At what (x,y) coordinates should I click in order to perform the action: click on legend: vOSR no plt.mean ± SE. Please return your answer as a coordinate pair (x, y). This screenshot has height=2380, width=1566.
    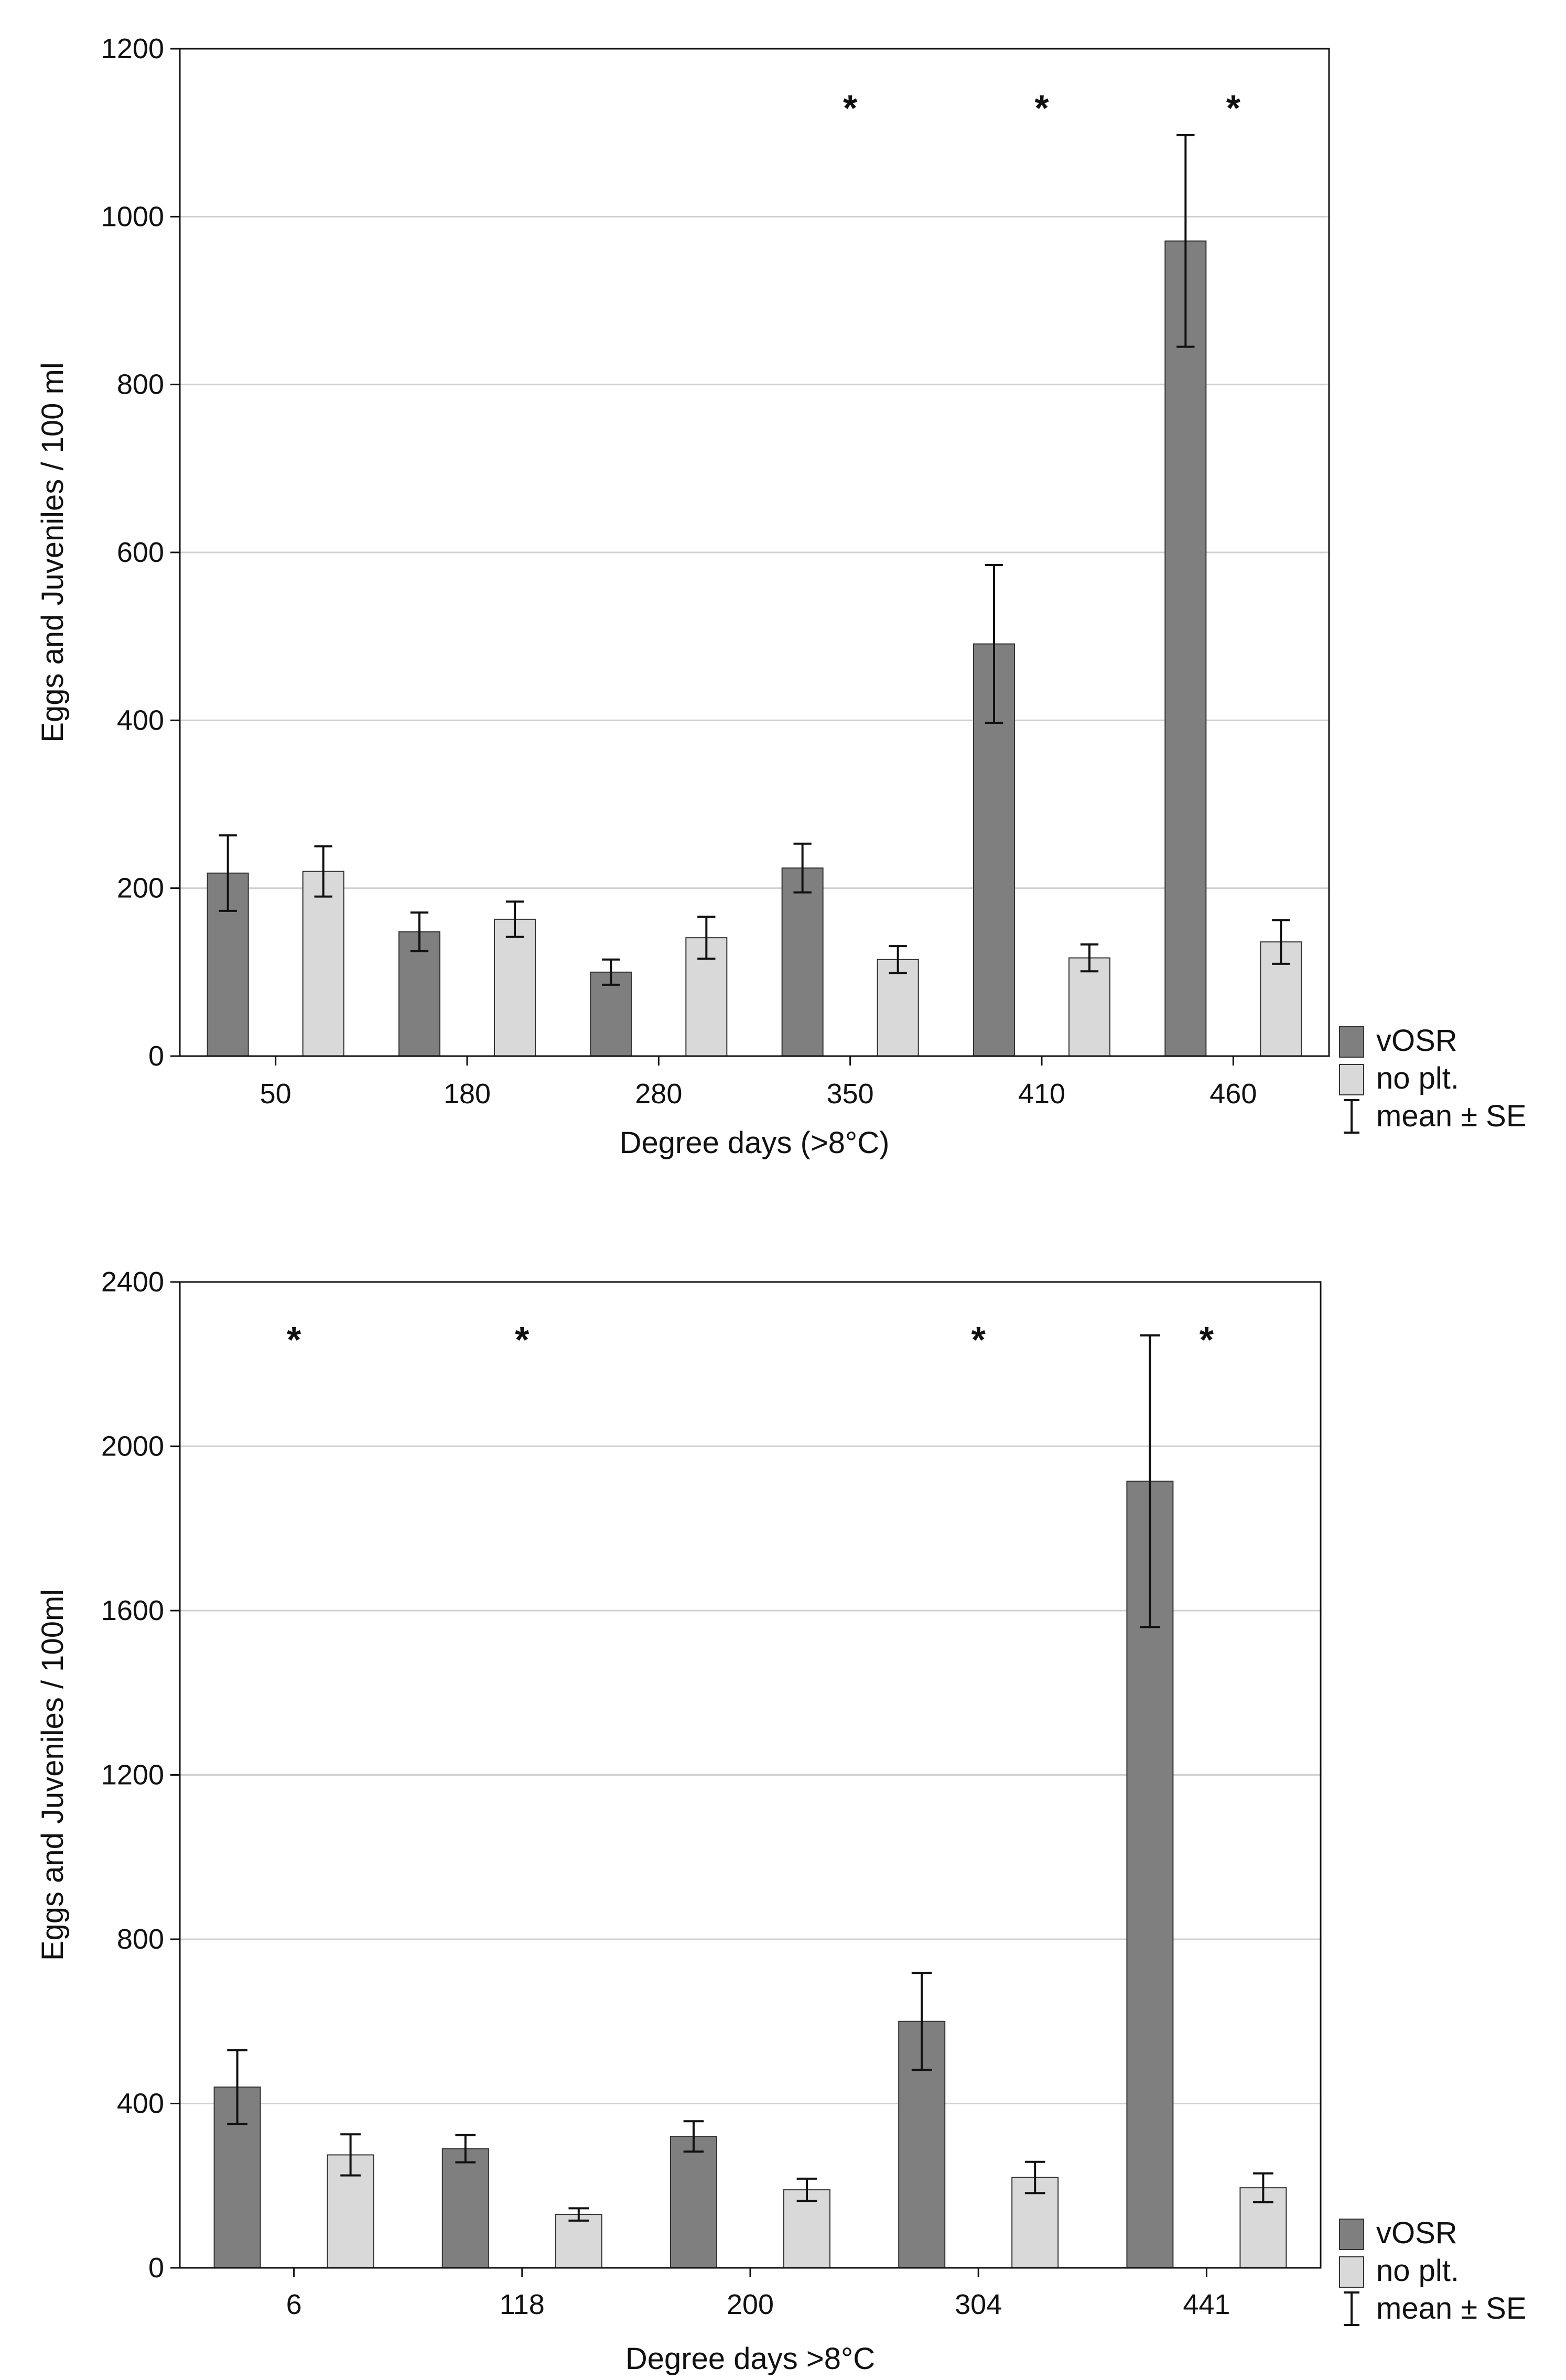
    Looking at the image, I should click on (1433, 2271).